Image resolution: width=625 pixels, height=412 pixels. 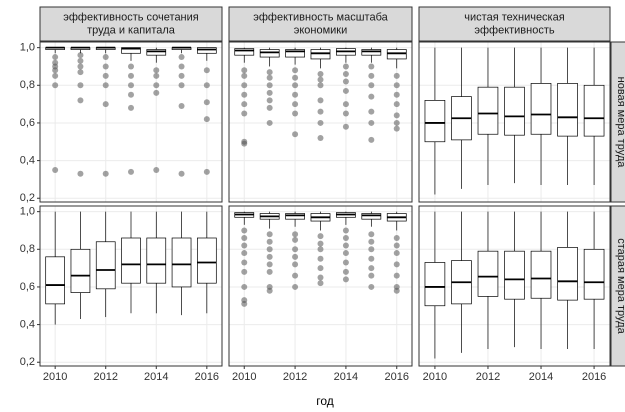 What do you see at coordinates (105, 377) in the screenshot?
I see `x-tick-label: 2012` at bounding box center [105, 377].